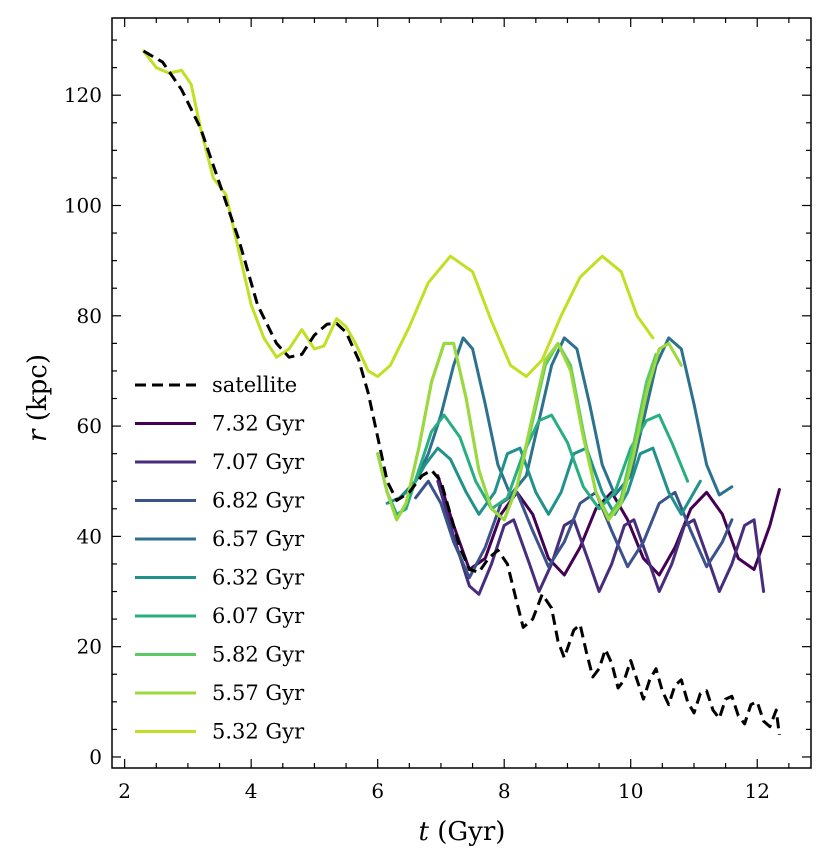 This screenshot has width=831, height=865. Describe the element at coordinates (89, 316) in the screenshot. I see `y-tick-label: 80` at that location.